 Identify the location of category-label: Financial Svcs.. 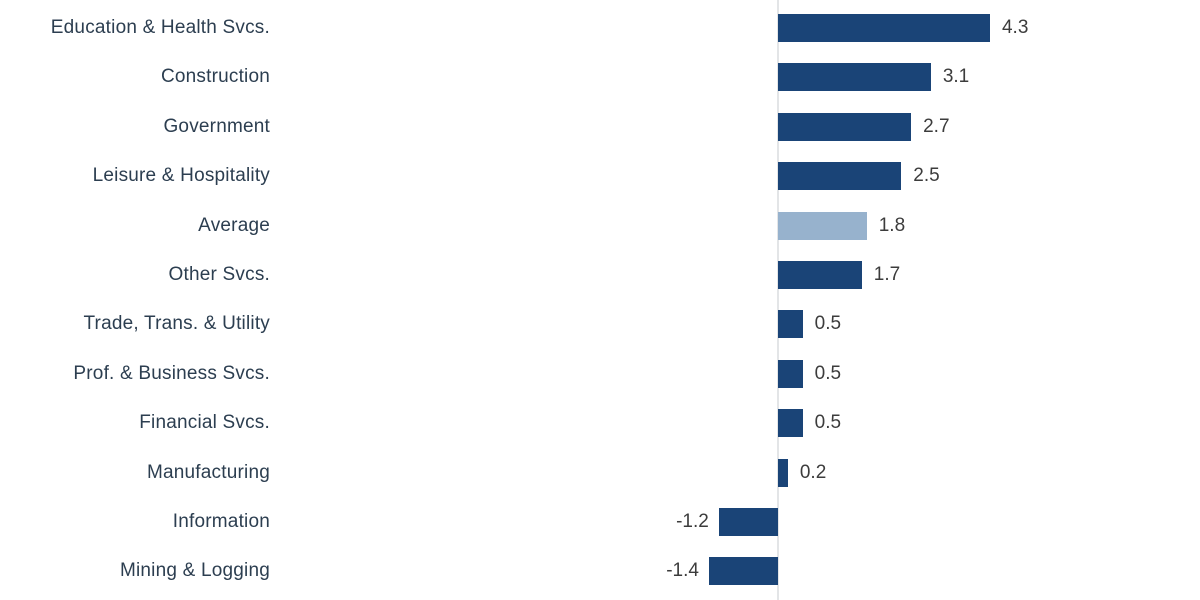
(204, 423).